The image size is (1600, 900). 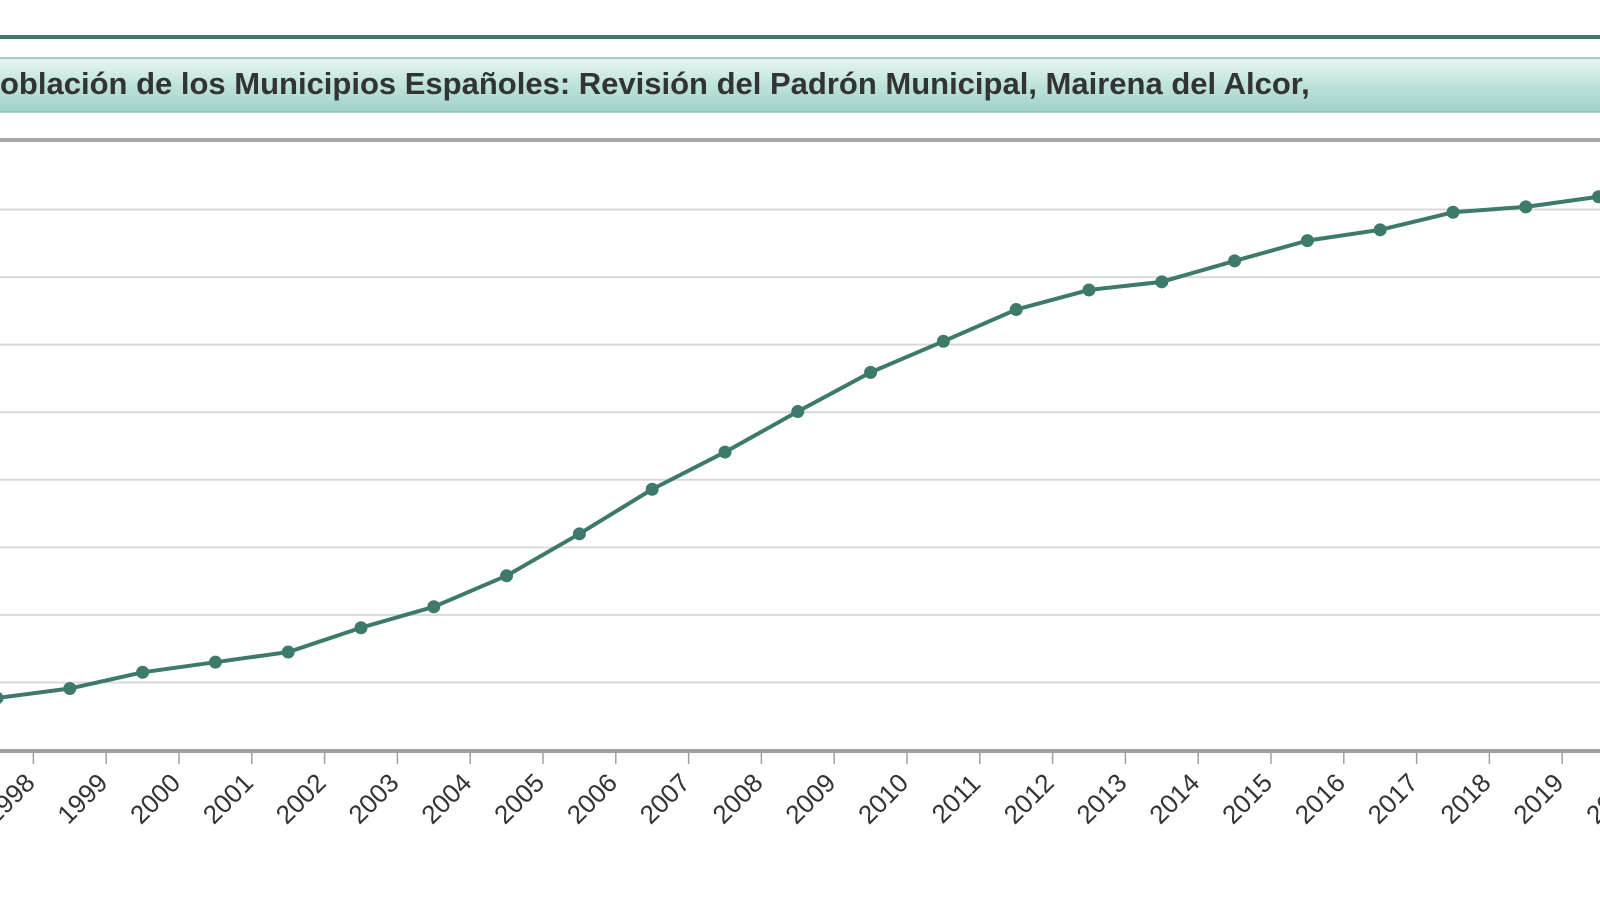 I want to click on title-bar, so click(x=800, y=85).